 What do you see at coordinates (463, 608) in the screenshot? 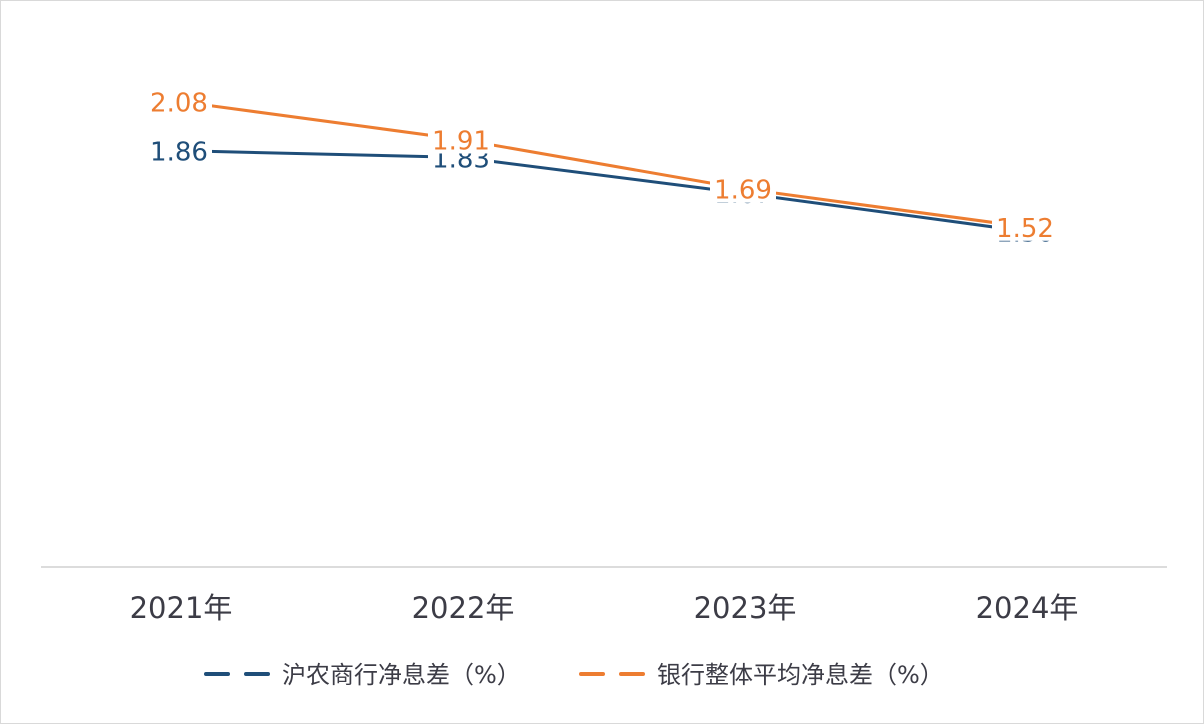
I see `x-tick-label: 2022年` at bounding box center [463, 608].